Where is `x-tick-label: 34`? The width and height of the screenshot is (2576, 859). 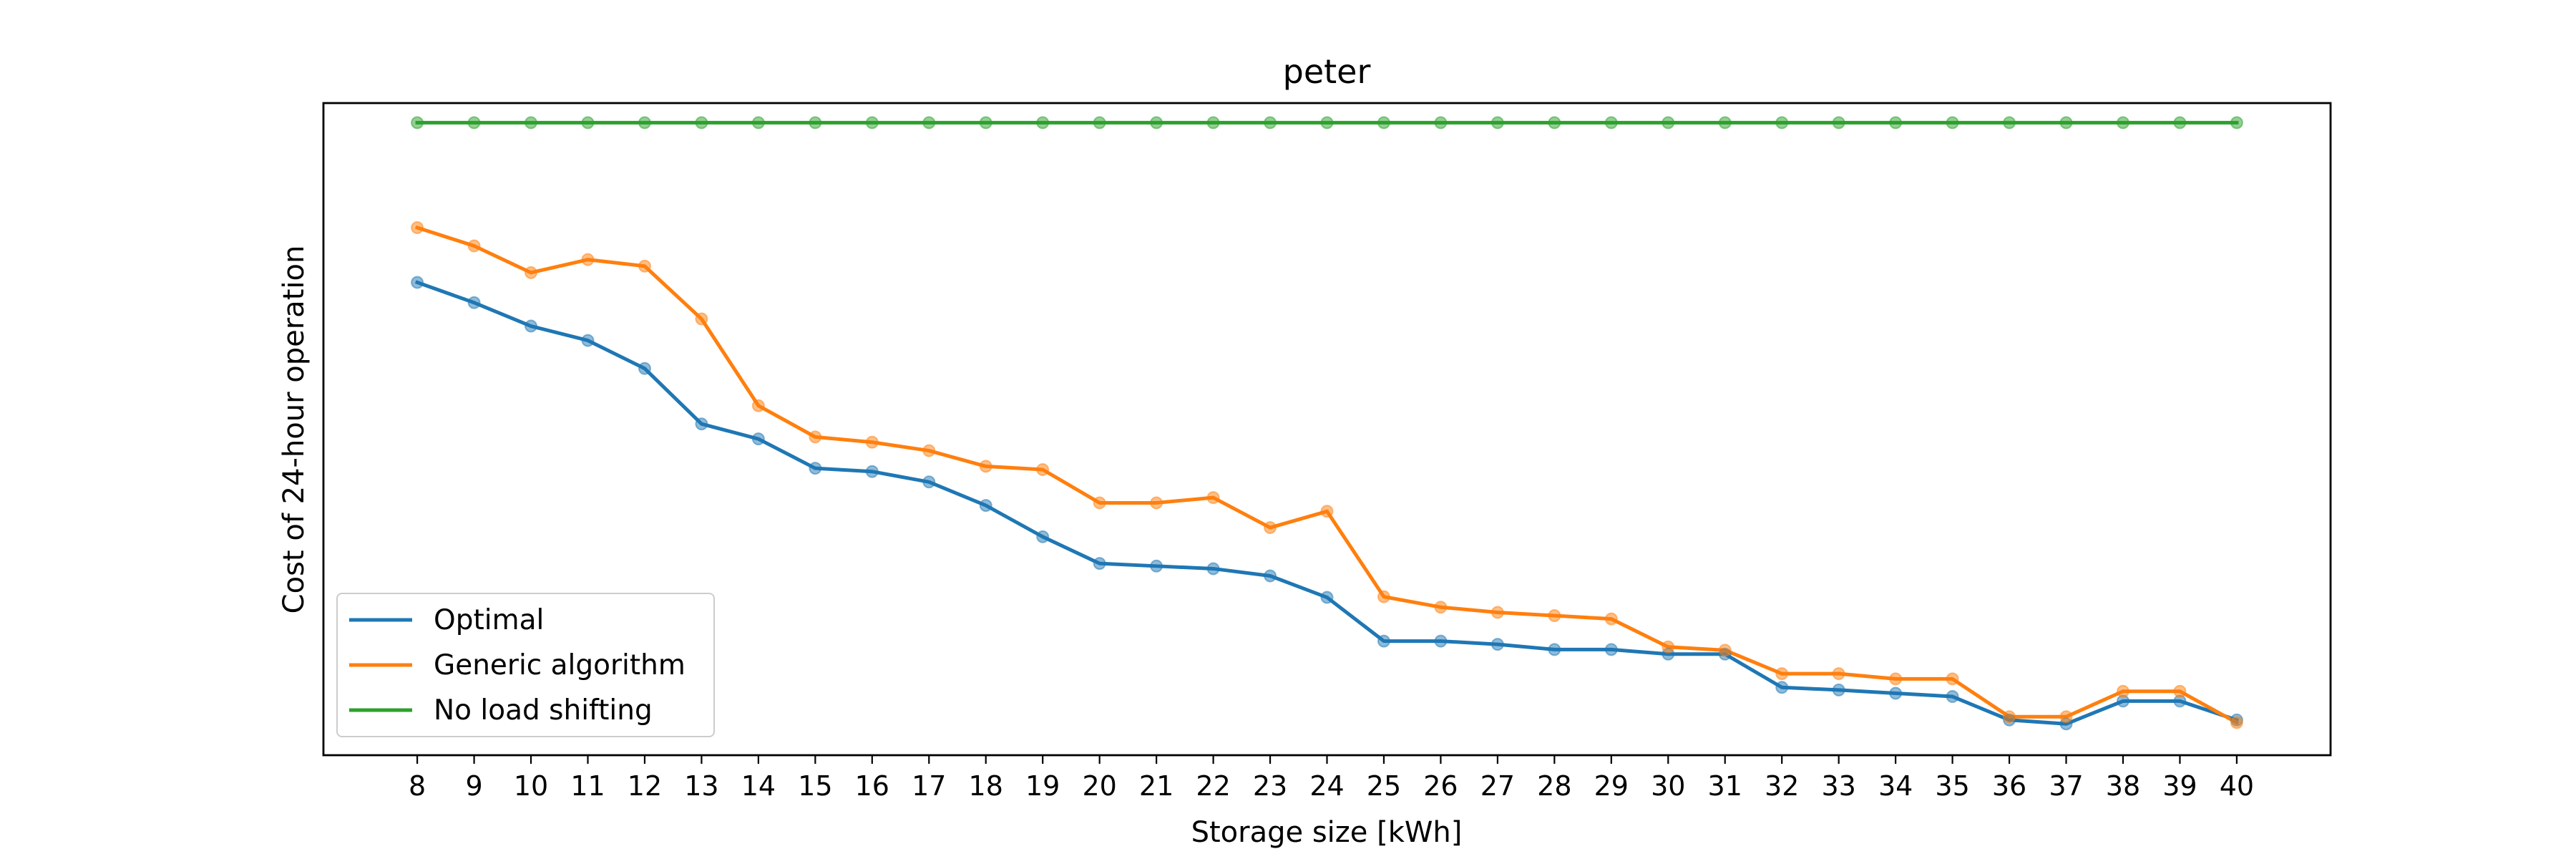 x-tick-label: 34 is located at coordinates (1895, 786).